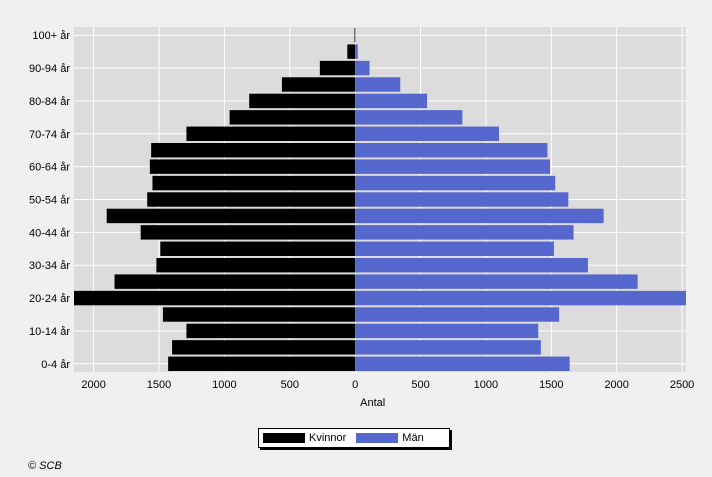  What do you see at coordinates (51, 36) in the screenshot?
I see `y-tick-label: 100+ år` at bounding box center [51, 36].